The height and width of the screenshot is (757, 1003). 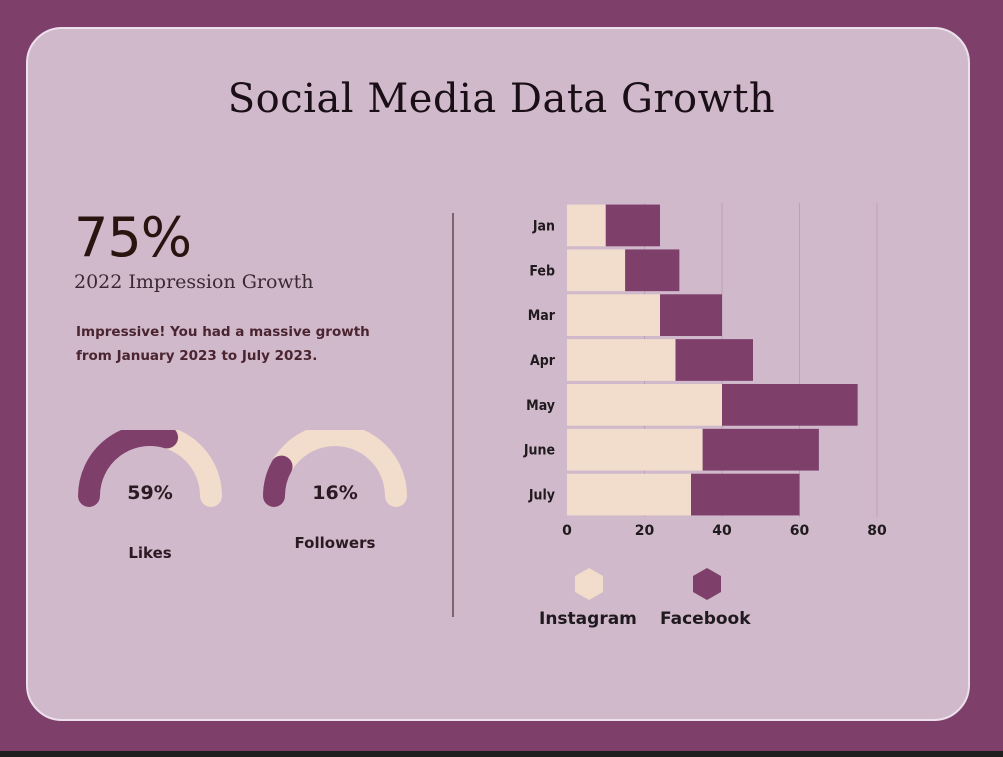 I want to click on followers-gauge-fill, so click(x=278, y=481).